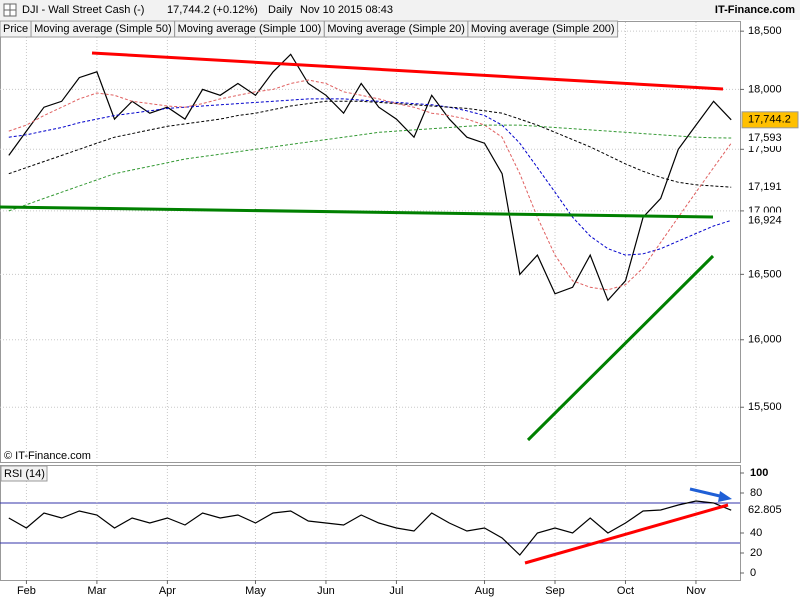 This screenshot has height=600, width=800. I want to click on y-tick-label: 17,500, so click(765, 149).